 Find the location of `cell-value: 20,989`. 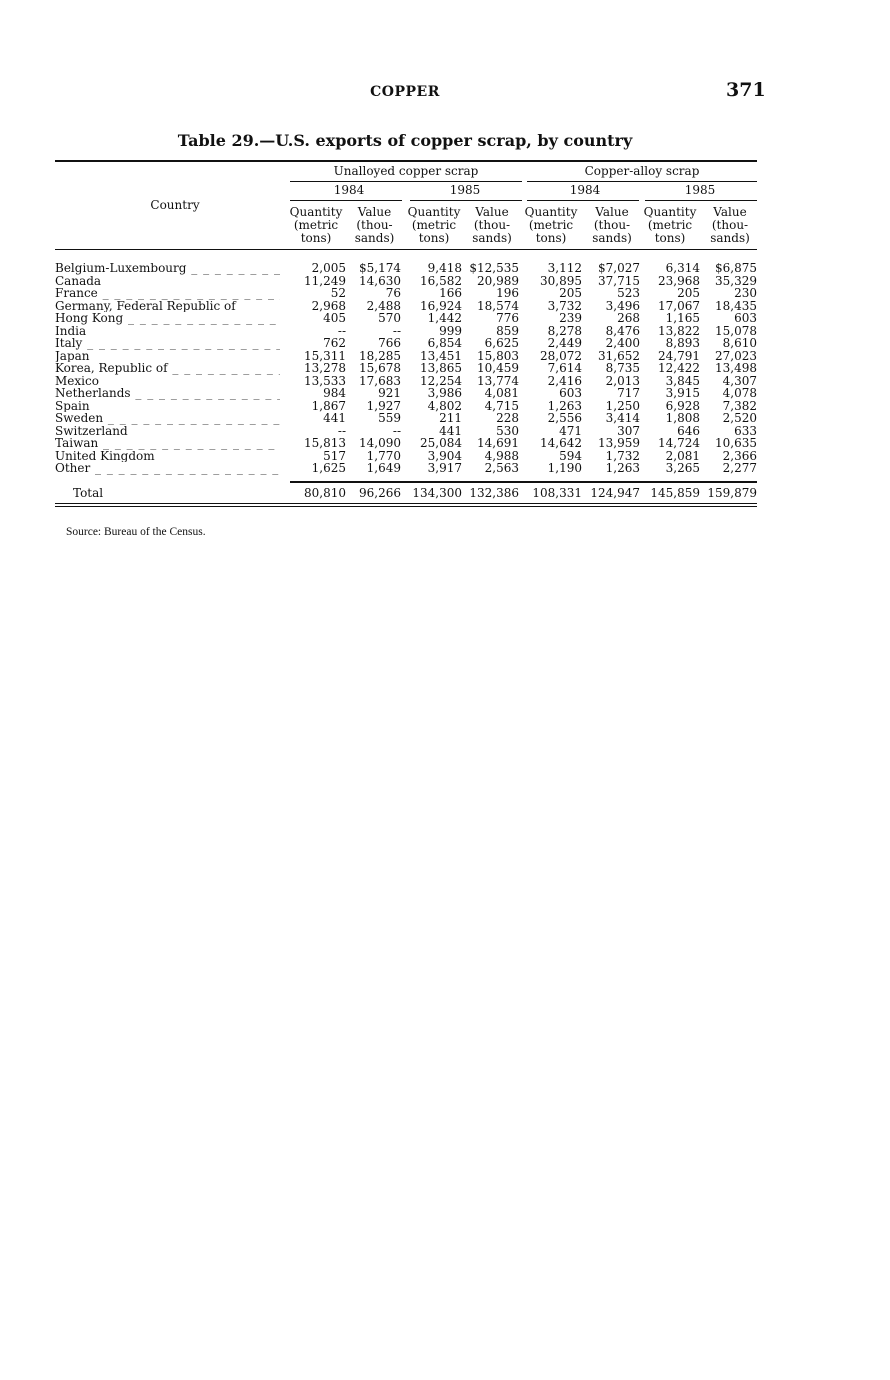

cell-value: 20,989 is located at coordinates (498, 280).